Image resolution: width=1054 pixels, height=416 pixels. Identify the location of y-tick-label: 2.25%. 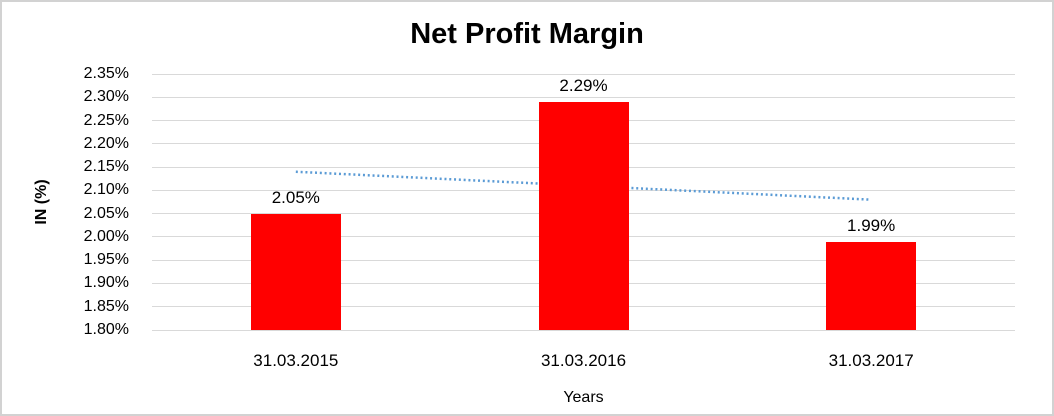
(106, 120).